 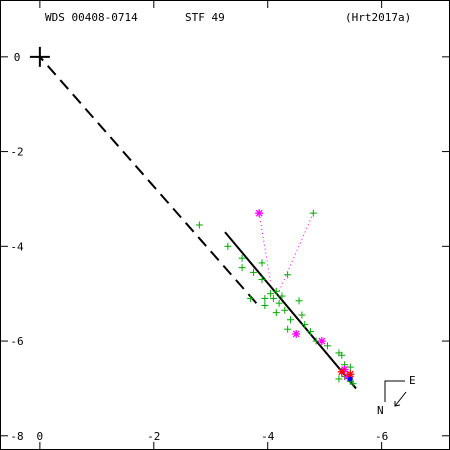 What do you see at coordinates (17, 246) in the screenshot?
I see `y-tick-label: -4` at bounding box center [17, 246].